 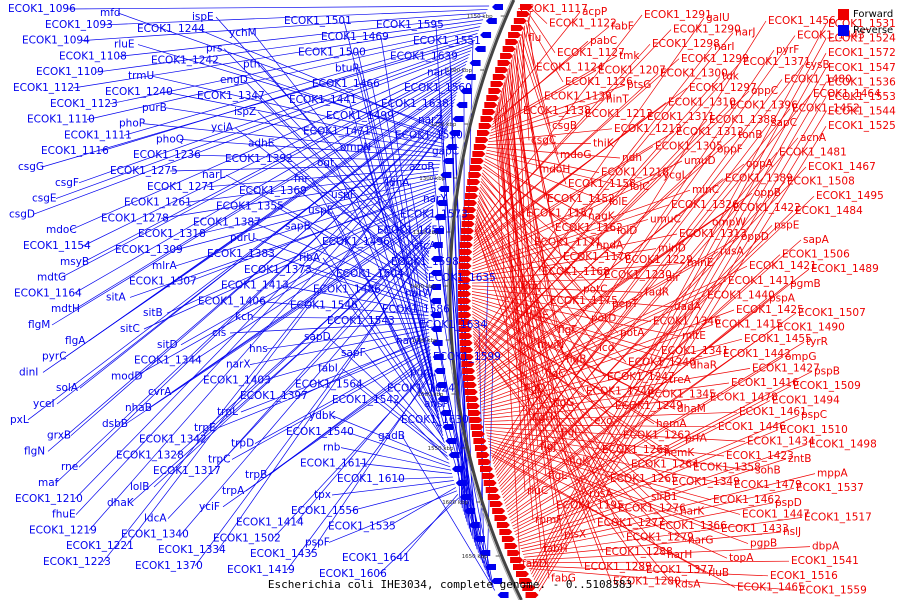 What do you see at coordinates (816, 255) in the screenshot?
I see `forward-gene-label: ECOK1_1506` at bounding box center [816, 255].